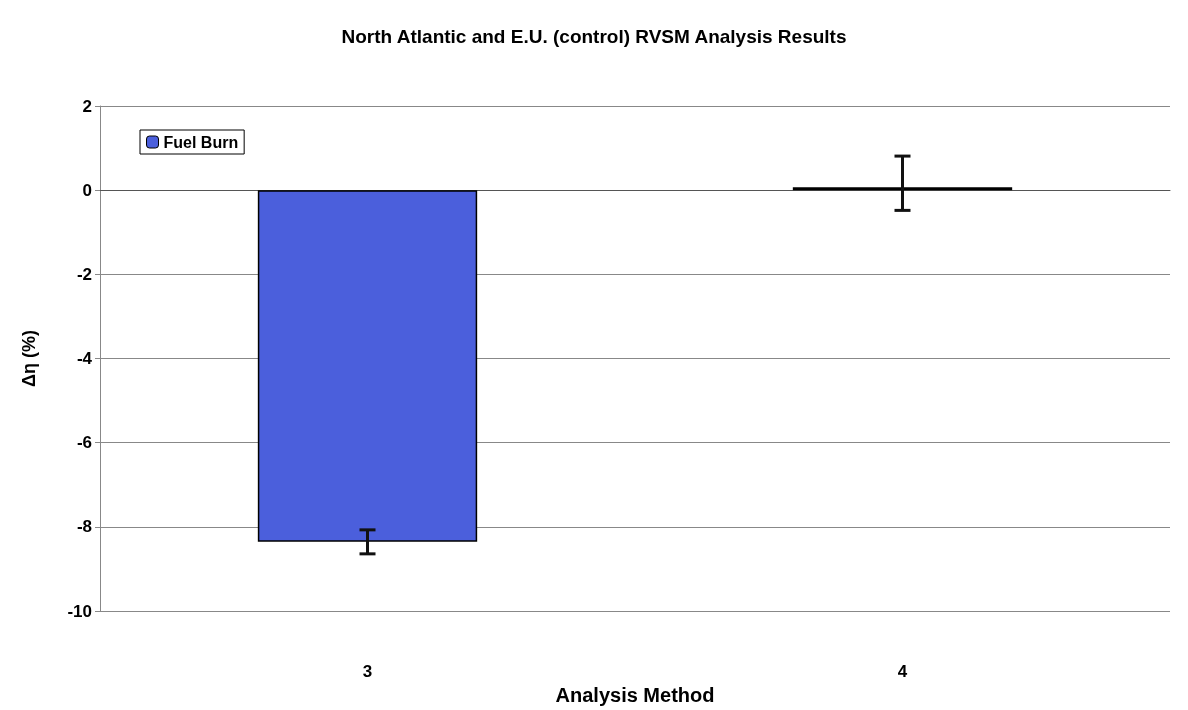  Describe the element at coordinates (84, 527) in the screenshot. I see `y-tick-label: -8` at that location.